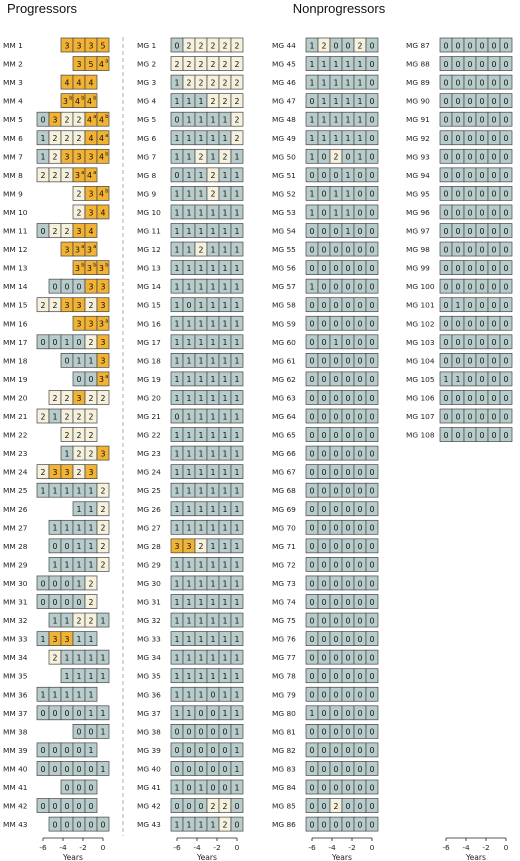  What do you see at coordinates (284, 323) in the screenshot?
I see `row-label: MG 59` at bounding box center [284, 323].